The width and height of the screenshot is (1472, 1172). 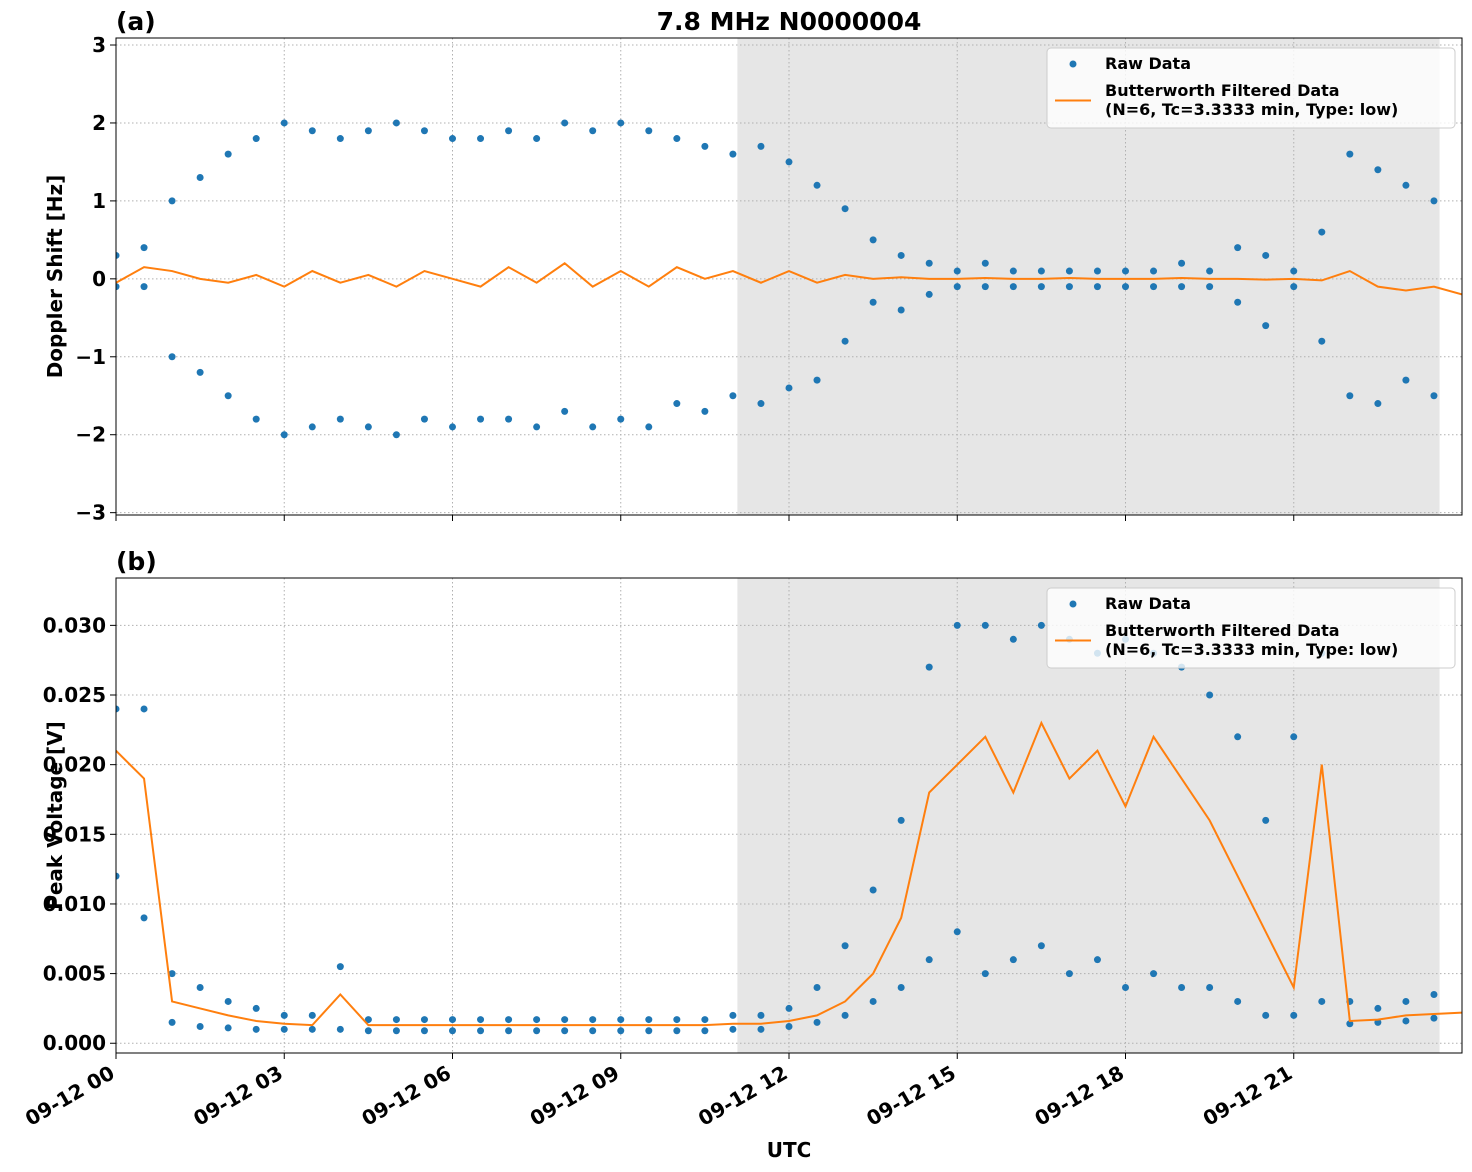 What do you see at coordinates (74, 904) in the screenshot?
I see `y-tick-label: 0.010` at bounding box center [74, 904].